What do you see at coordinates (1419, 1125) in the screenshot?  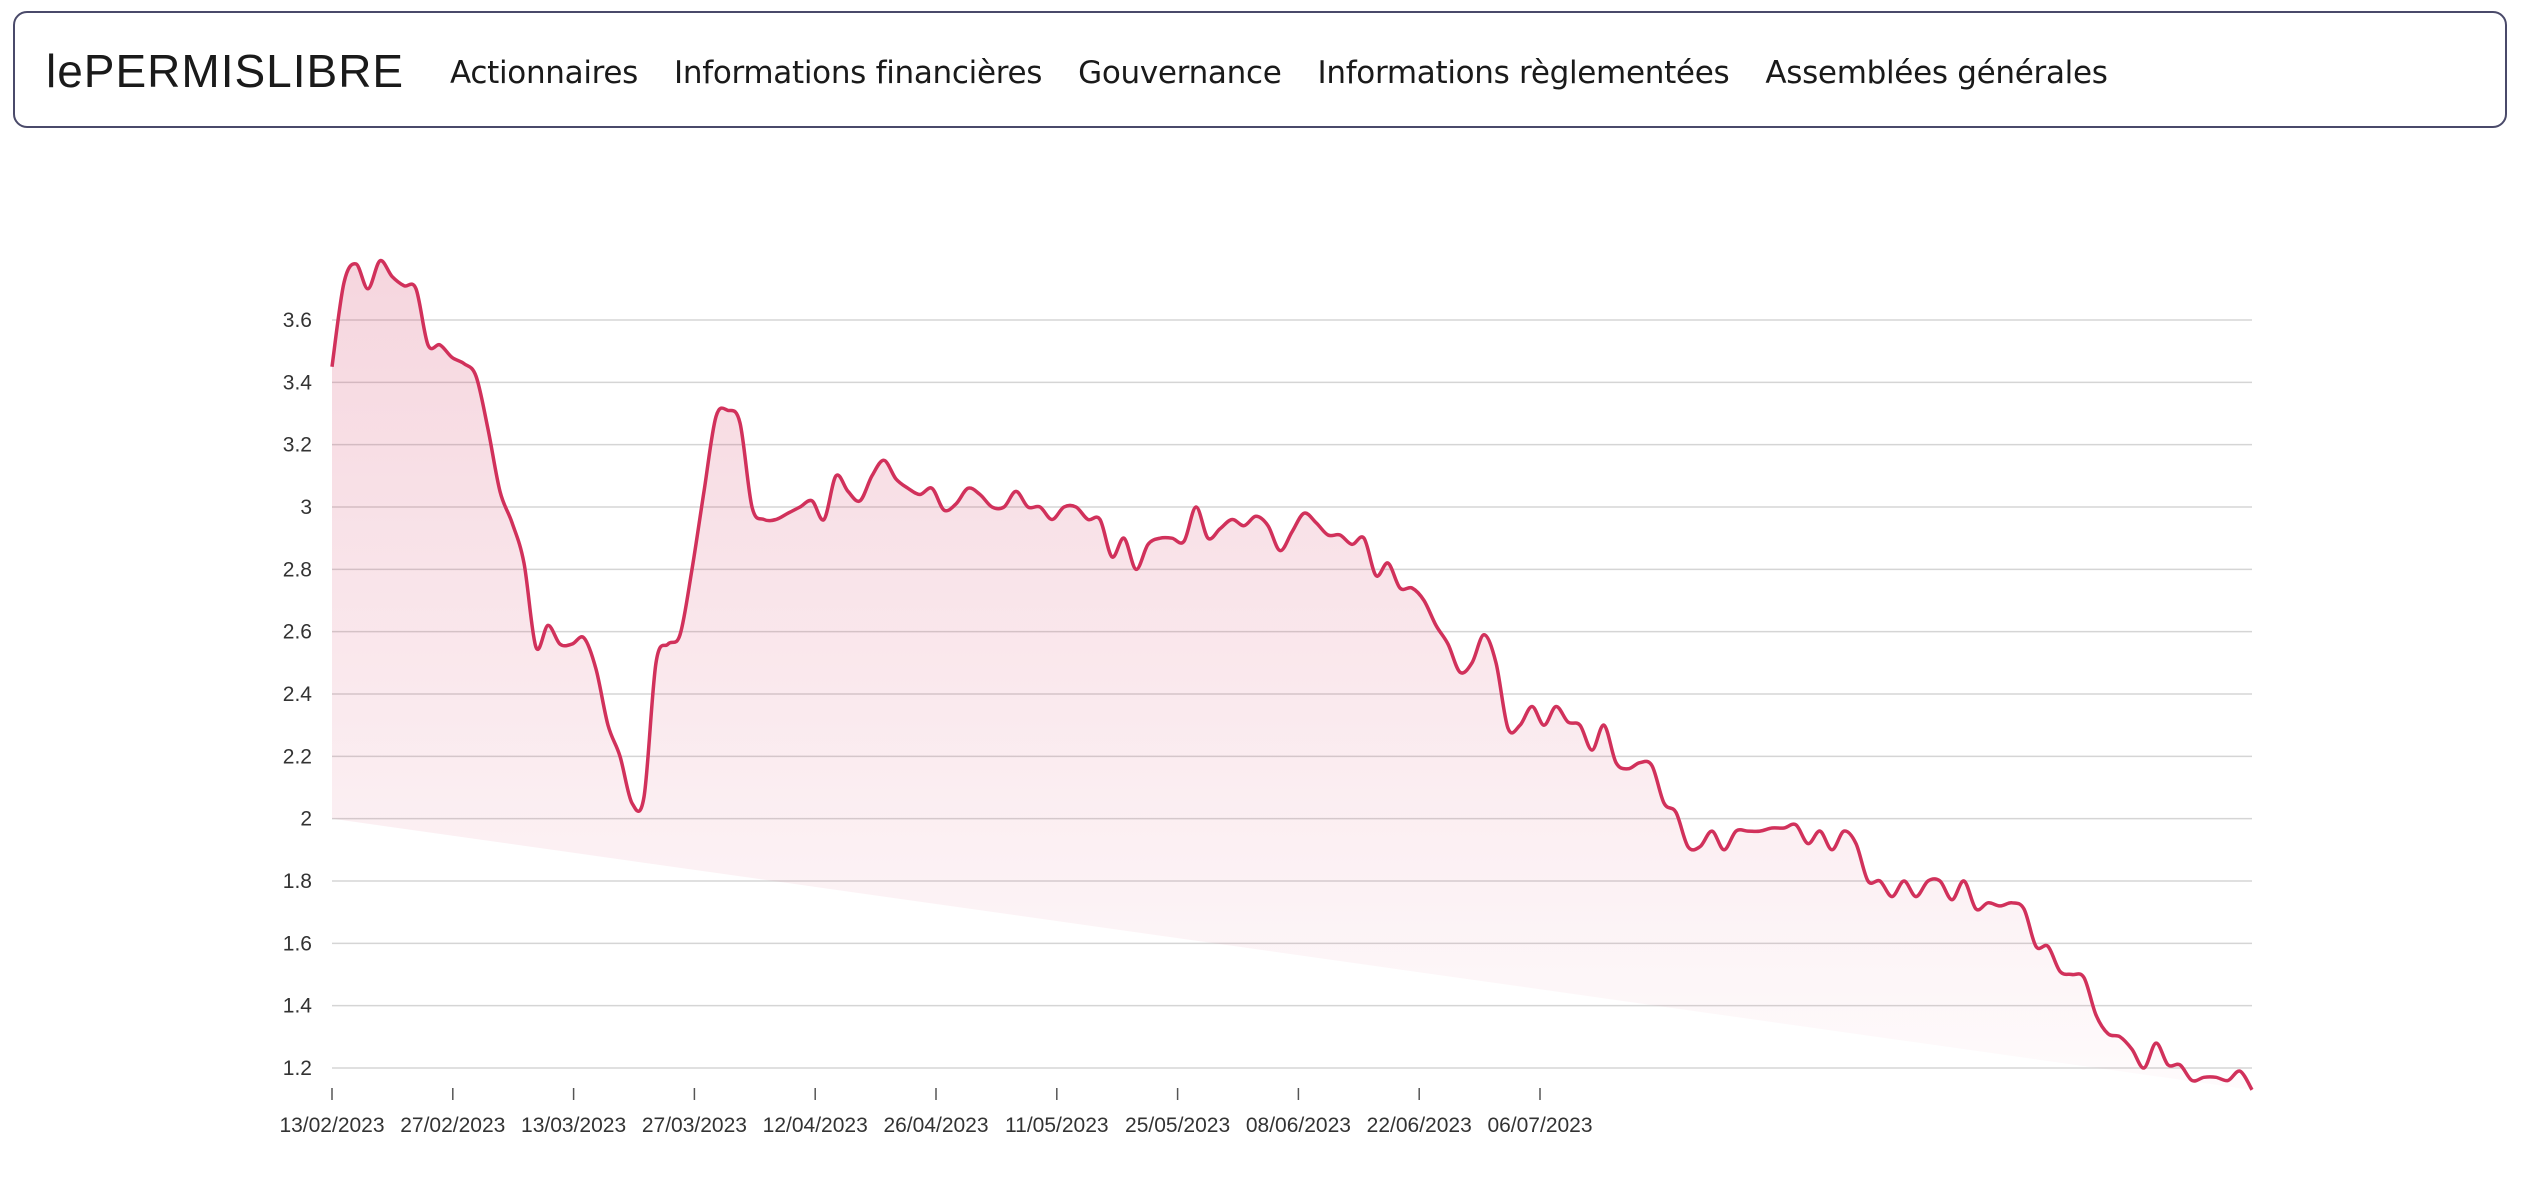 I see `x-tick-label: 22/06/2023` at bounding box center [1419, 1125].